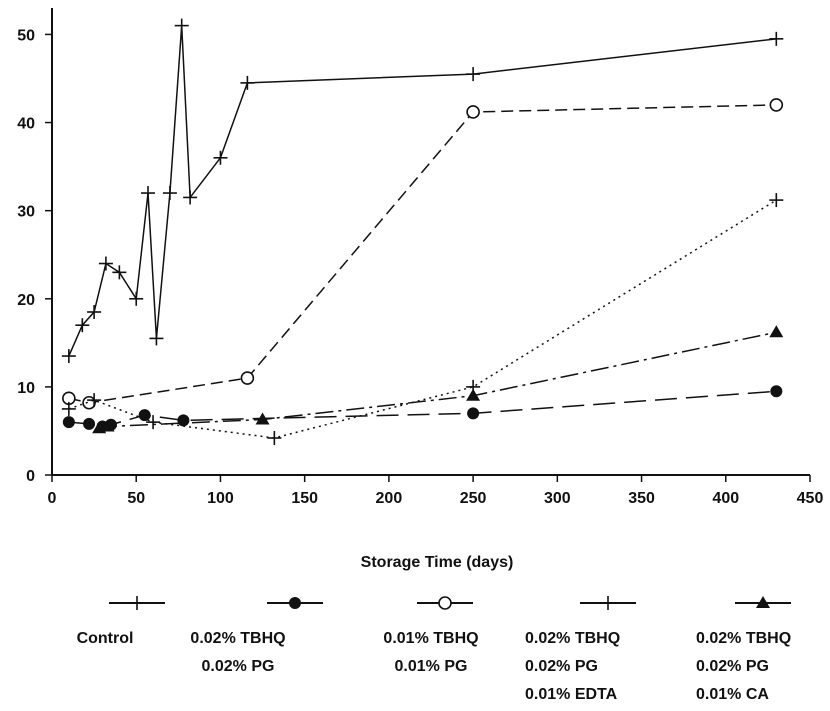 The image size is (830, 711). What do you see at coordinates (26, 212) in the screenshot?
I see `y-tick-label: 30` at bounding box center [26, 212].